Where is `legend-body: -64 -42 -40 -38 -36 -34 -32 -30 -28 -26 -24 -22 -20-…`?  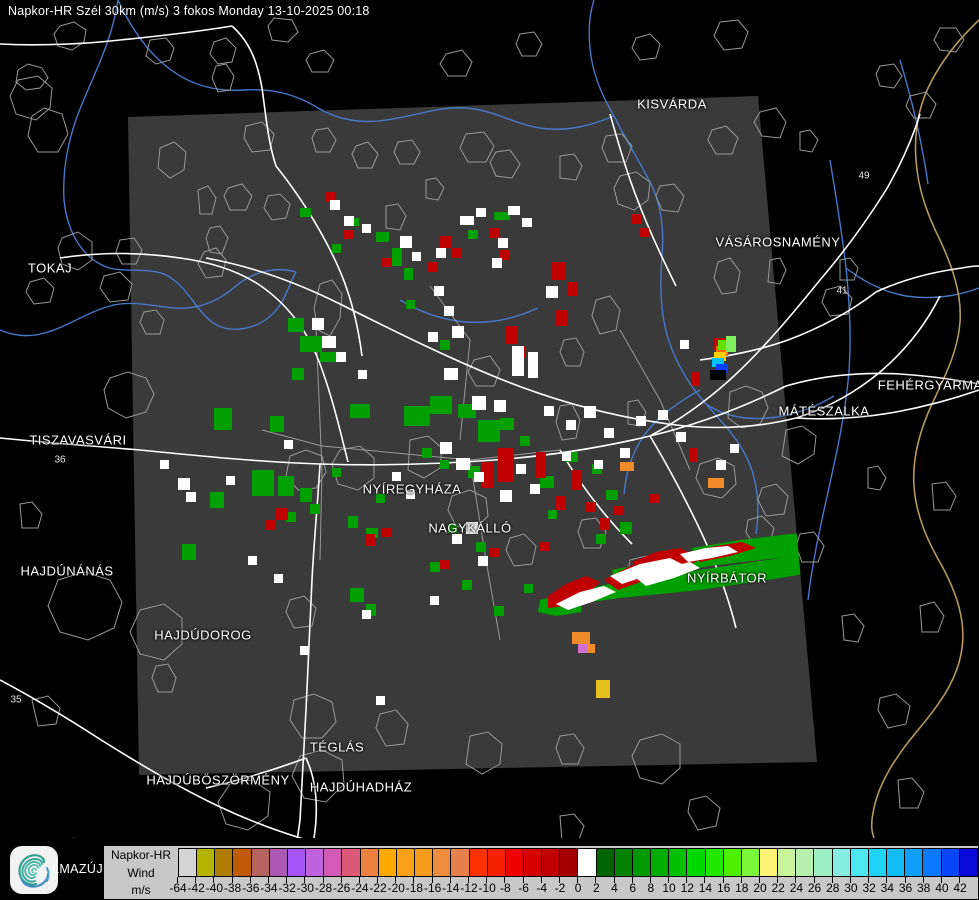
legend-body: -64 -42 -40 -38 -36 -34 -32 -30 -28 -26 -24 -22 -20-… is located at coordinates (573, 872).